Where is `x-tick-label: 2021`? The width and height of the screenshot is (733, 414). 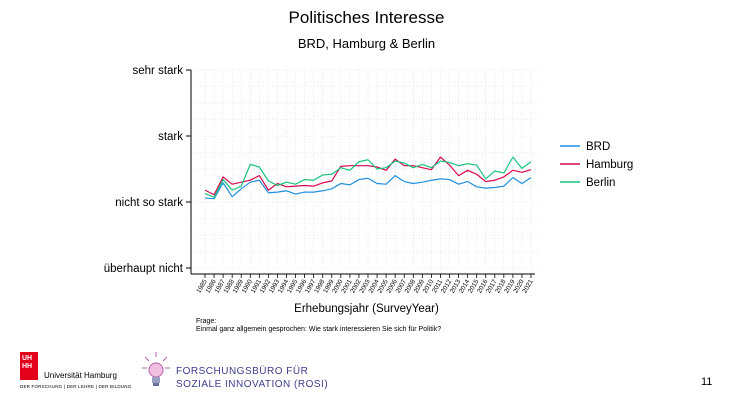
x-tick-label: 2021 is located at coordinates (527, 286).